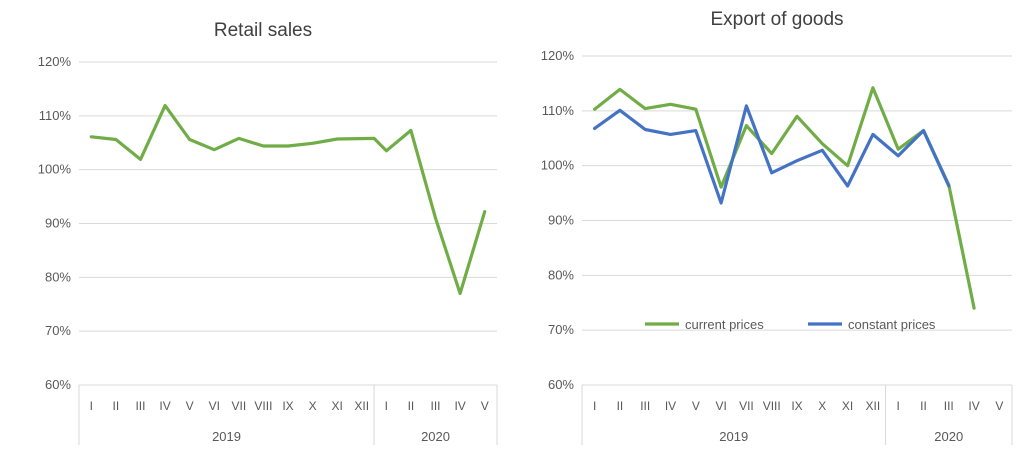 The width and height of the screenshot is (1024, 468). Describe the element at coordinates (724, 324) in the screenshot. I see `legend-label: current prices` at that location.